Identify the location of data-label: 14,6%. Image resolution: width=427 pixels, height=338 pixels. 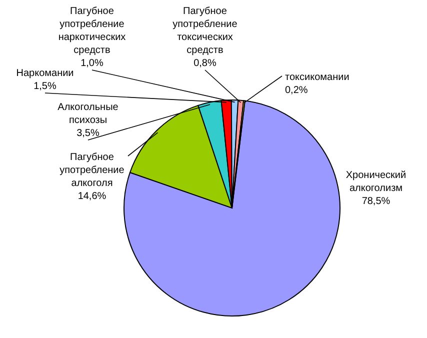
(92, 196).